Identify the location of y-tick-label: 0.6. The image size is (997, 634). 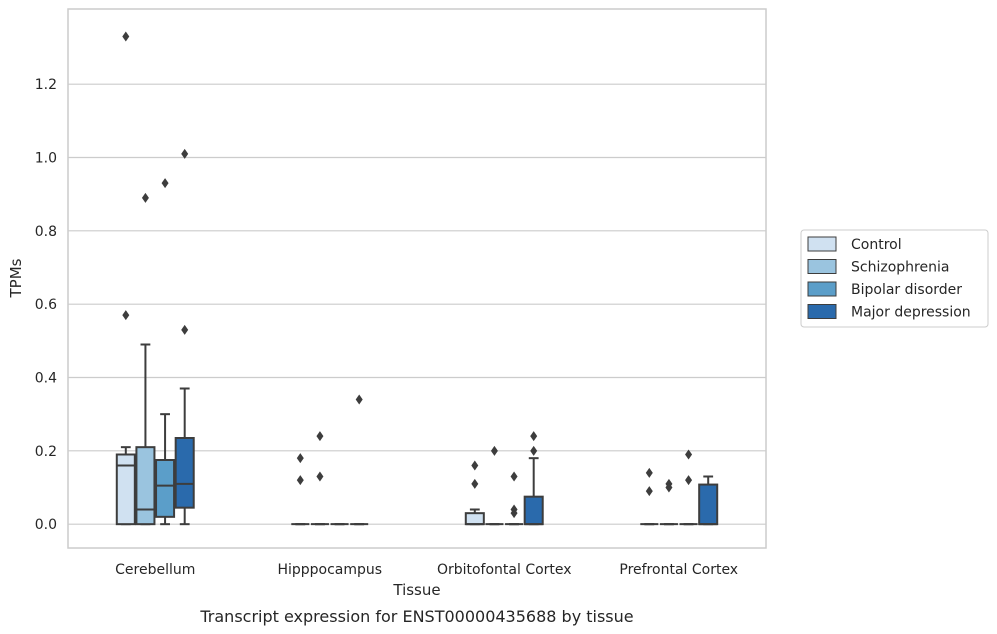
(46, 305).